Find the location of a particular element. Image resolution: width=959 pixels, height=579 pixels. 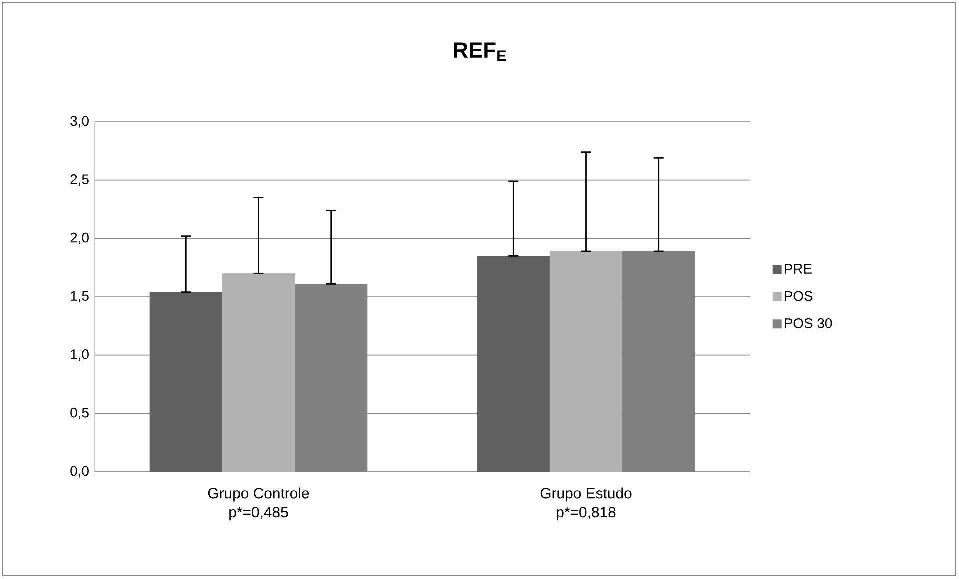

text: p*=0,818 is located at coordinates (586, 514).